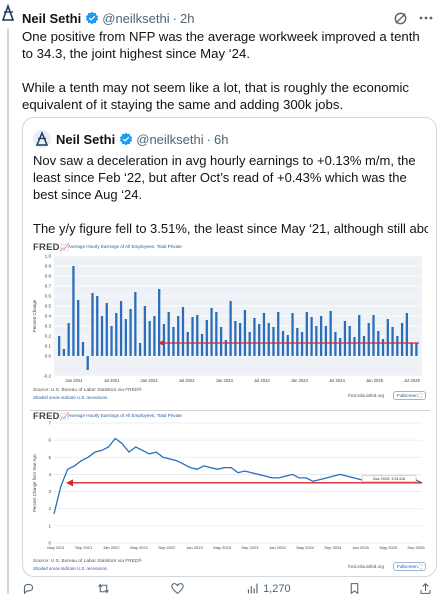 The image size is (440, 594). What do you see at coordinates (277, 547) in the screenshot?
I see `x-tick-label: Jan 2024` at bounding box center [277, 547].